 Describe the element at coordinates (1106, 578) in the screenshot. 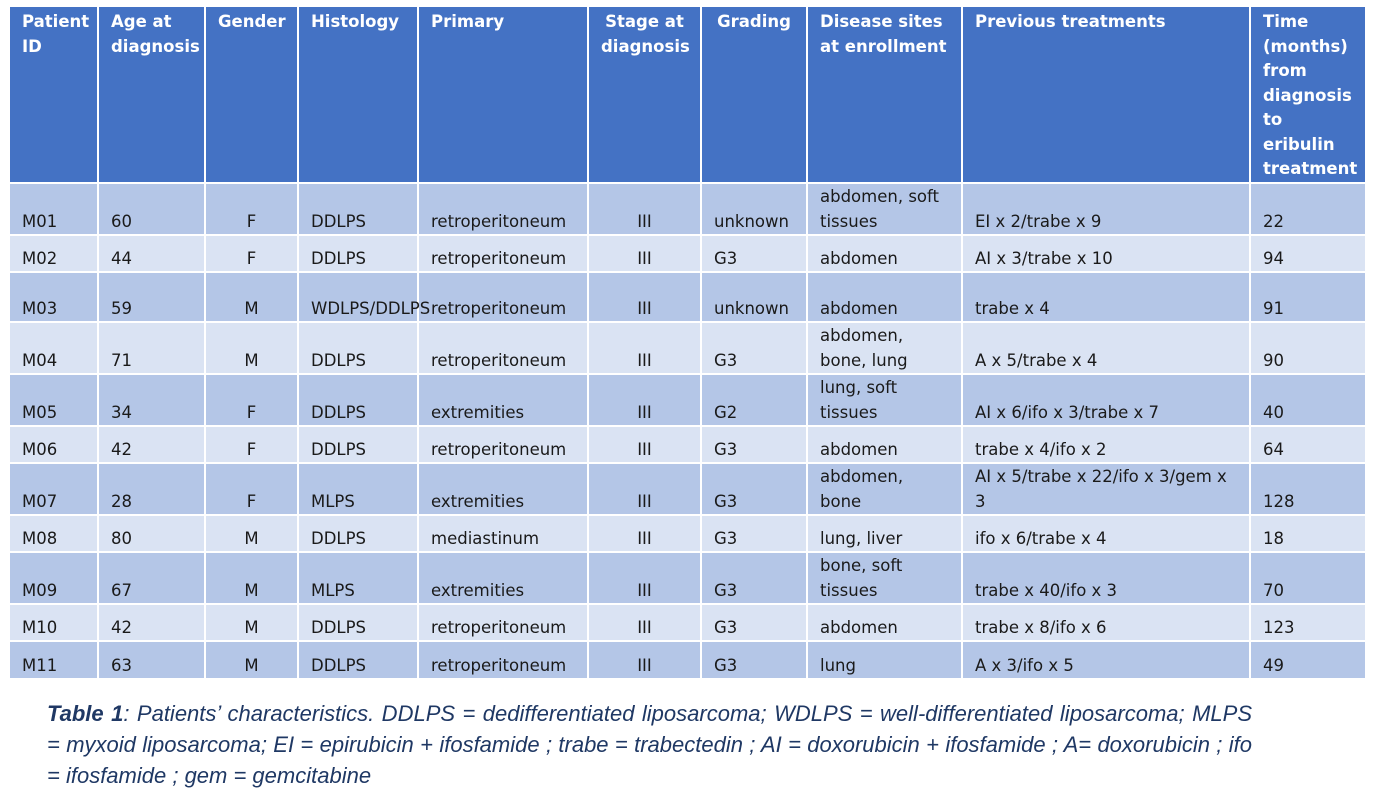

I see `table-cell: trabe x 40/ifo x 3` at that location.